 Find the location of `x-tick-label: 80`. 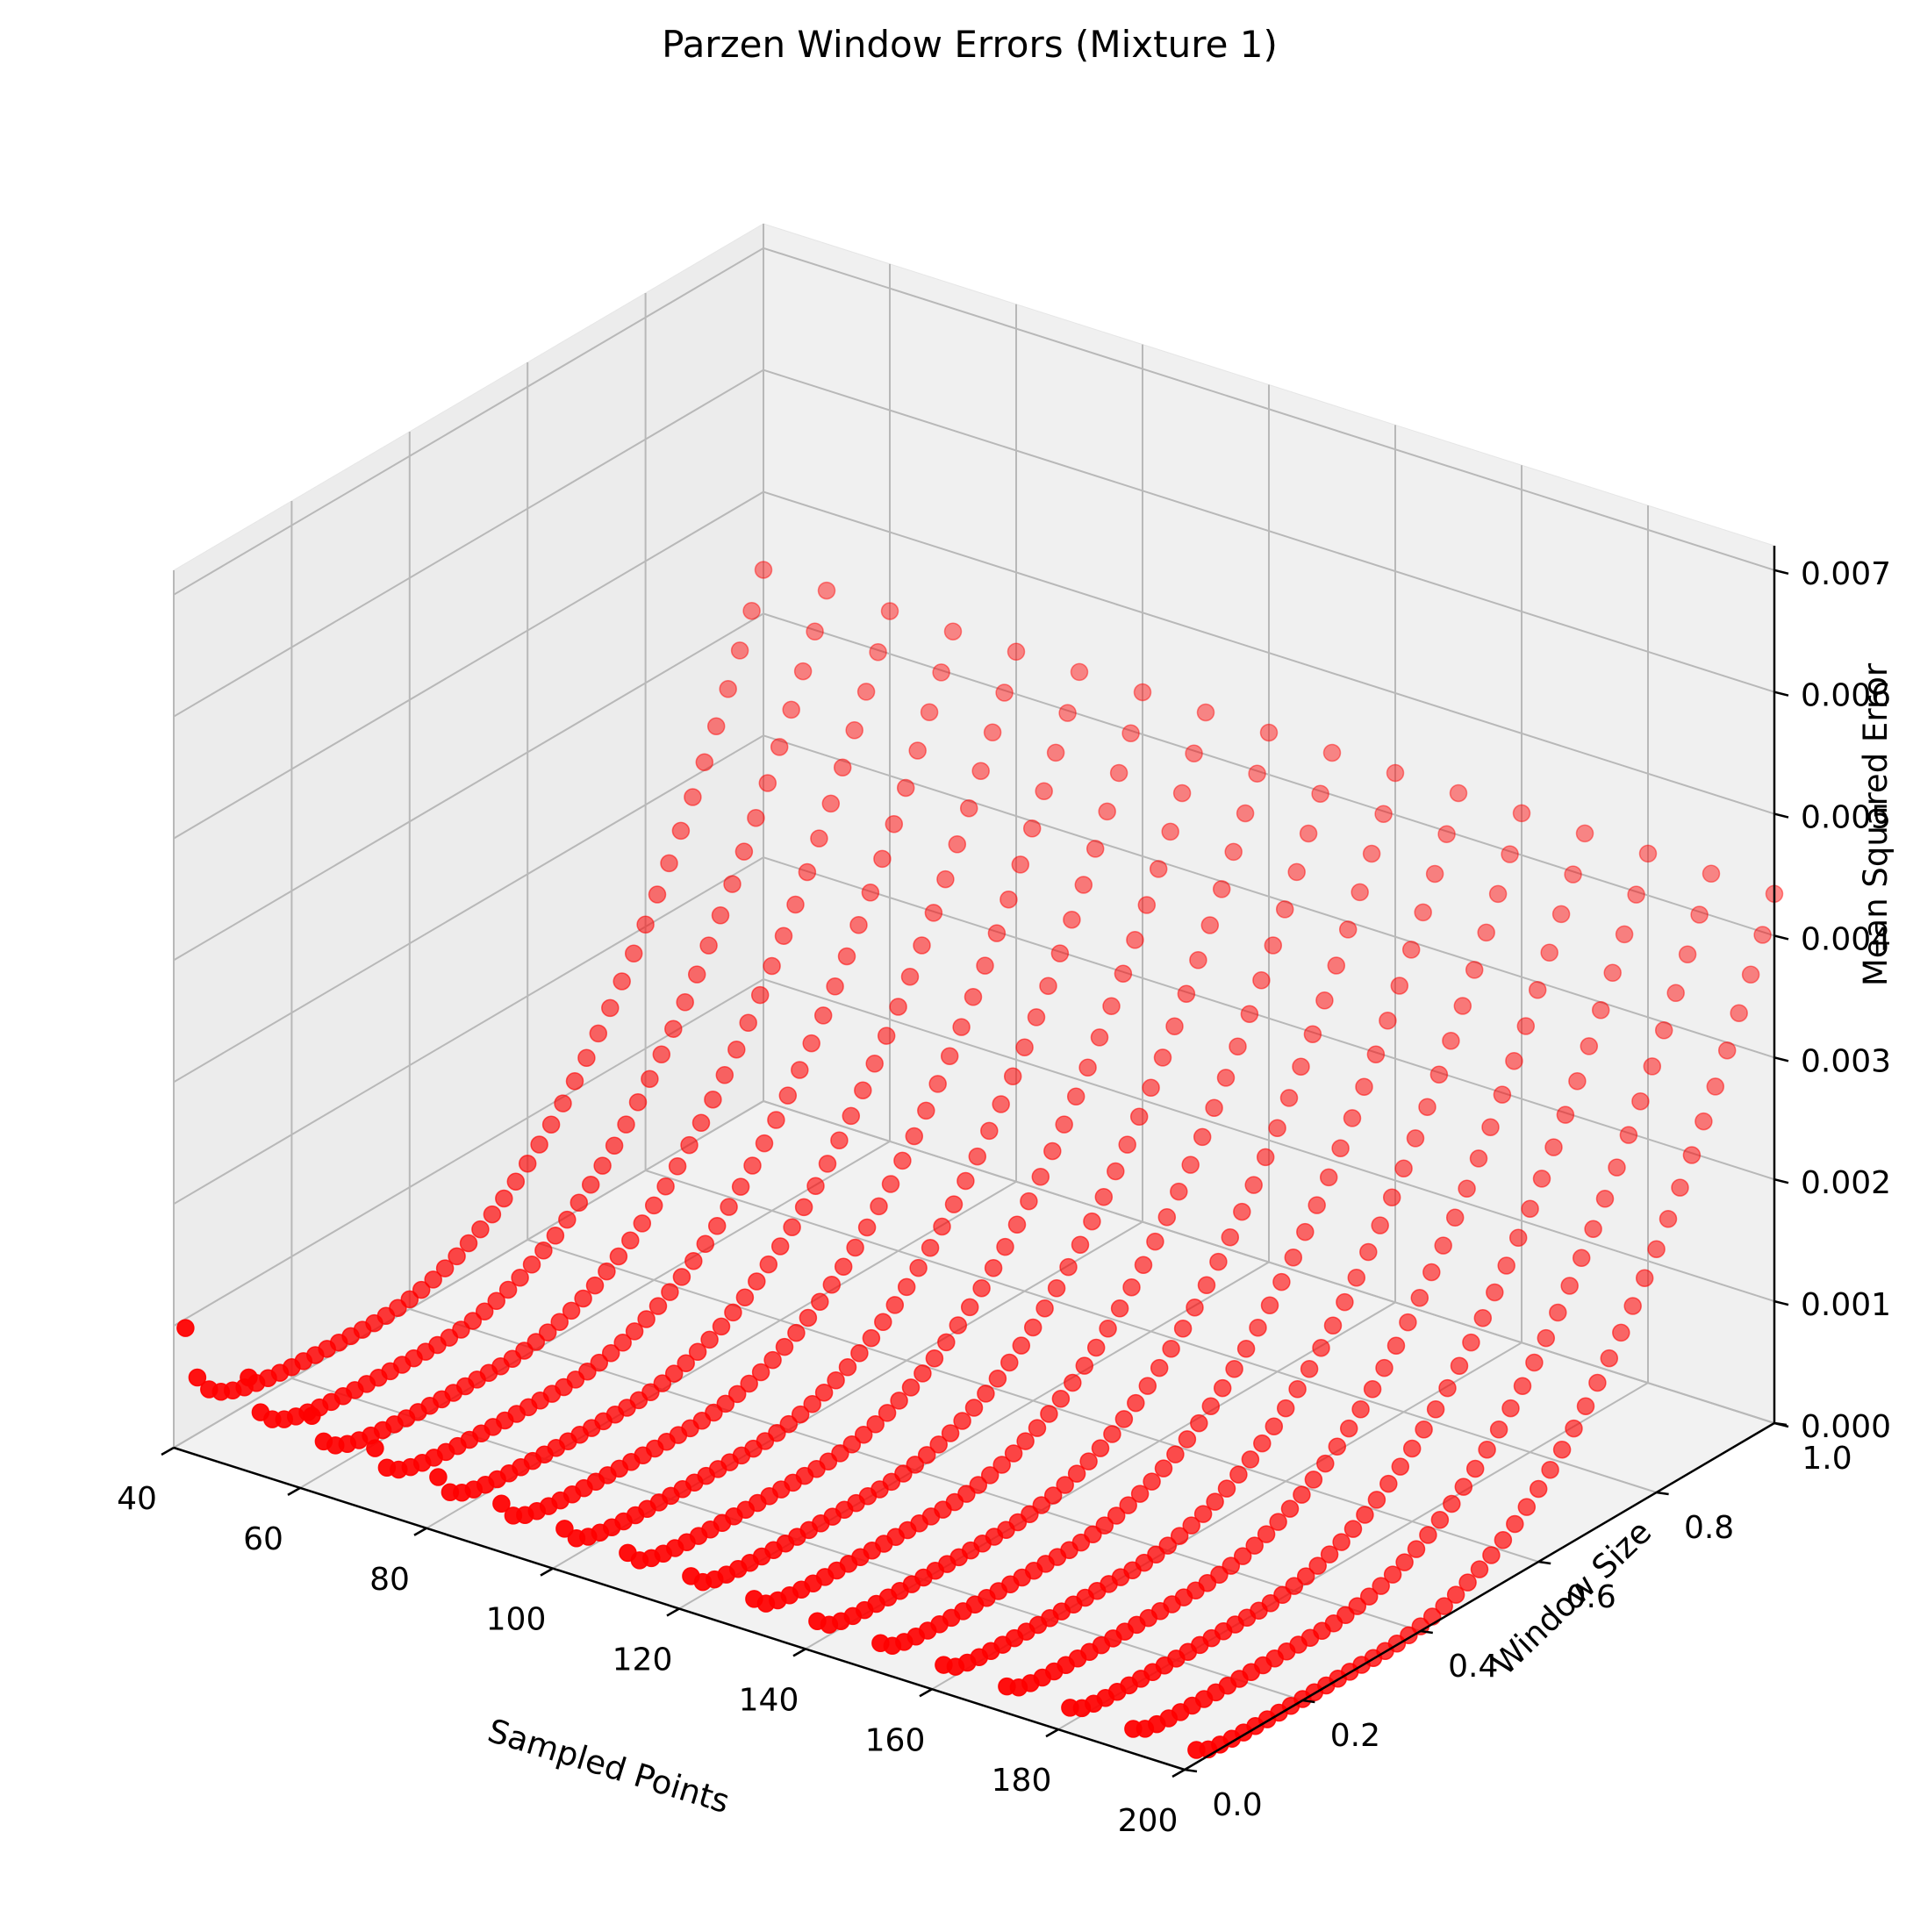

x-tick-label: 80 is located at coordinates (390, 1580).